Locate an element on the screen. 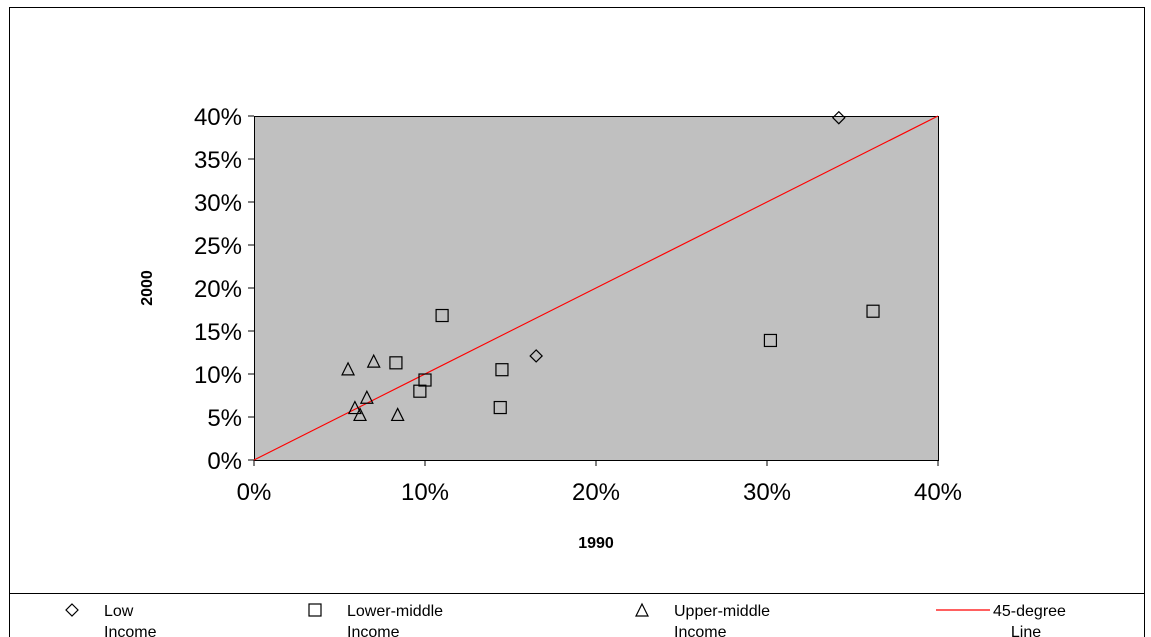  legend-label-line1: Upper-middle is located at coordinates (722, 611).